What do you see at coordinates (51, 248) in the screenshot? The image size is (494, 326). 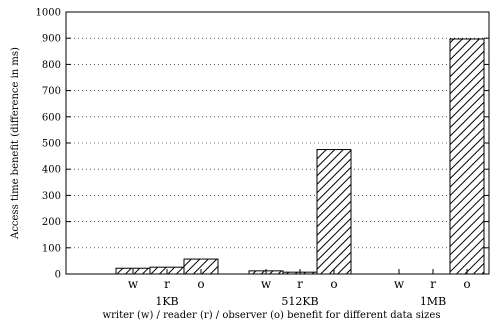 I see `y-tick-label-1: 100` at bounding box center [51, 248].